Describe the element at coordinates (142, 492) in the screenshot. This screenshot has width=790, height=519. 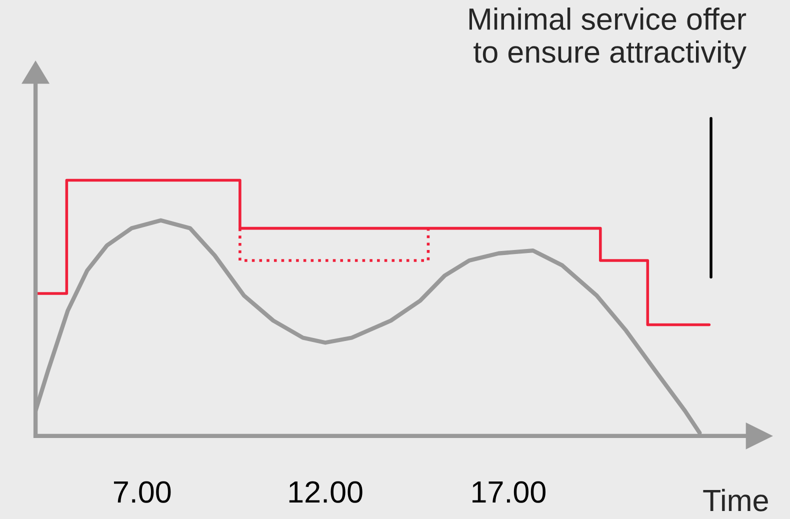
I see `x-tick-label: 7.00` at that location.